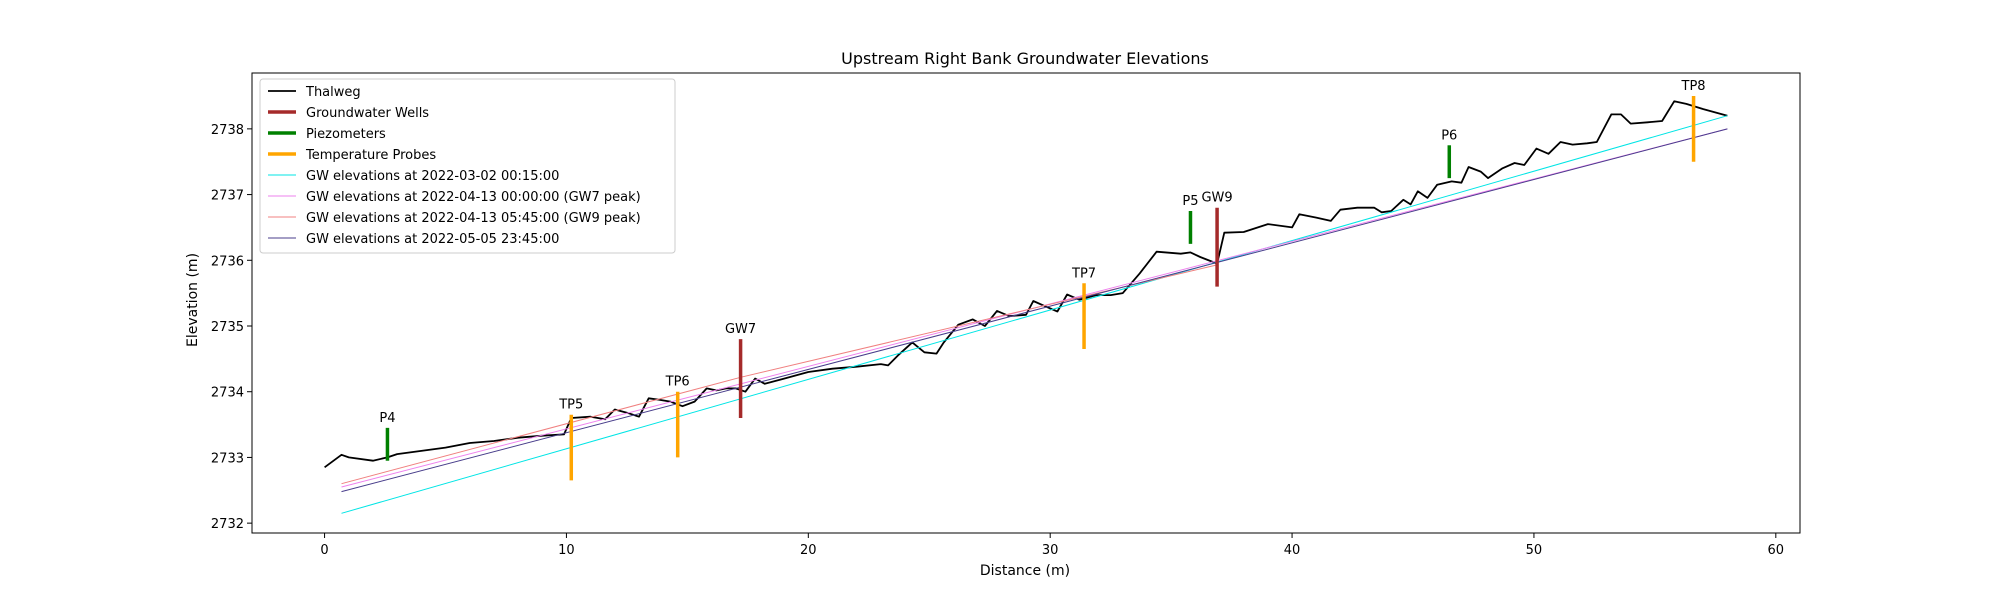 Image resolution: width=2000 pixels, height=600 pixels. What do you see at coordinates (227, 458) in the screenshot?
I see `y-tick-label: 2733` at bounding box center [227, 458].